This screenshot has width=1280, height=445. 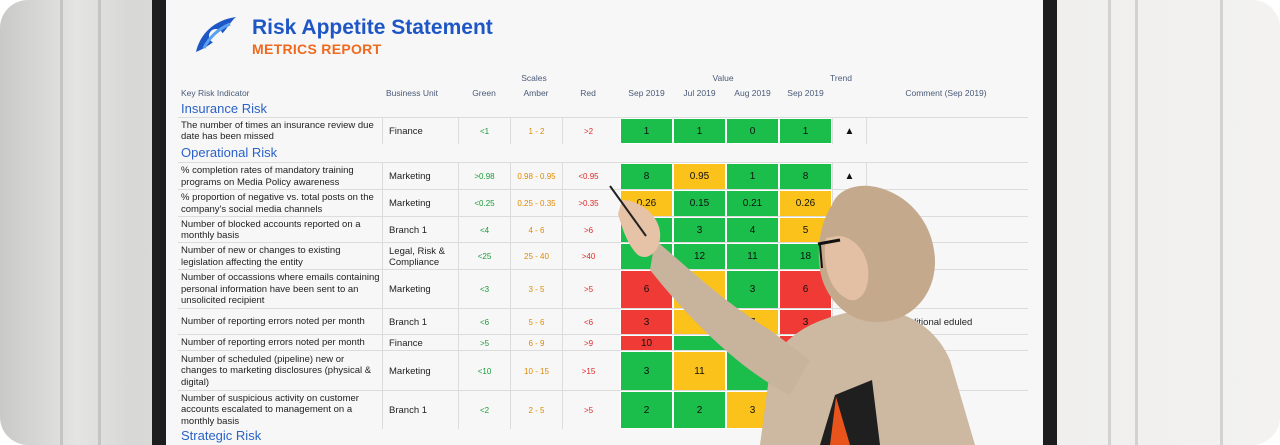 What do you see at coordinates (536, 371) in the screenshot?
I see `scale-amber: 10 - 15` at bounding box center [536, 371].